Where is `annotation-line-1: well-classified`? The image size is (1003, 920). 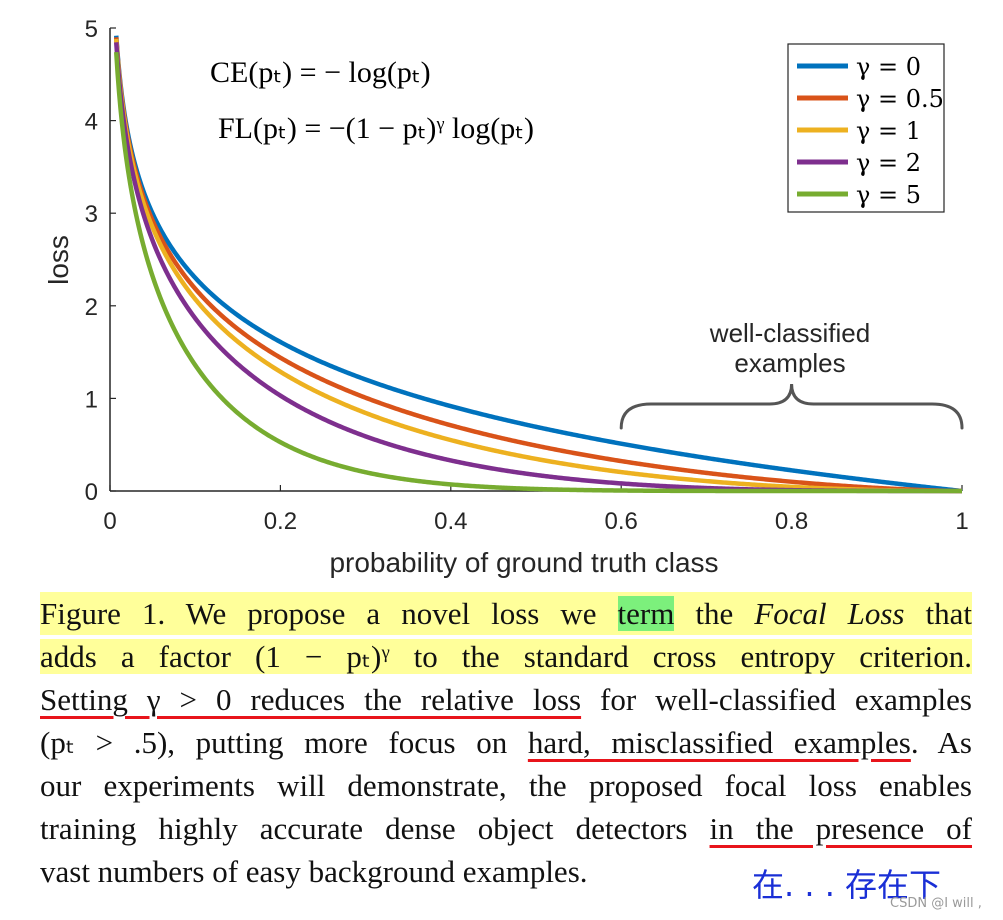 annotation-line-1: well-classified is located at coordinates (789, 333).